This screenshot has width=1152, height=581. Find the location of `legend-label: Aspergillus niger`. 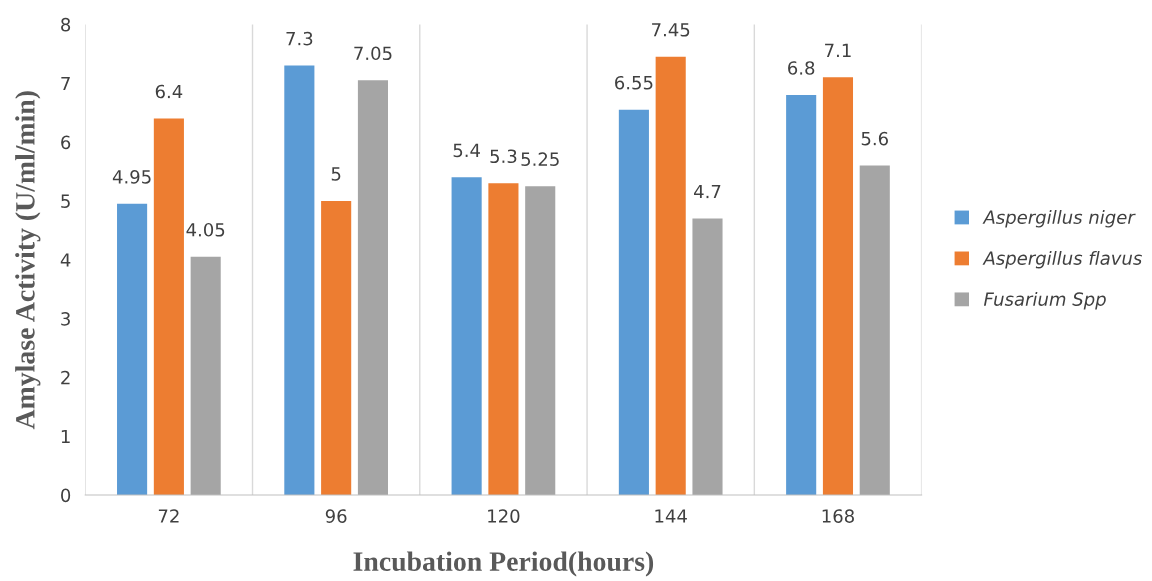

legend-label: Aspergillus niger is located at coordinates (1059, 219).